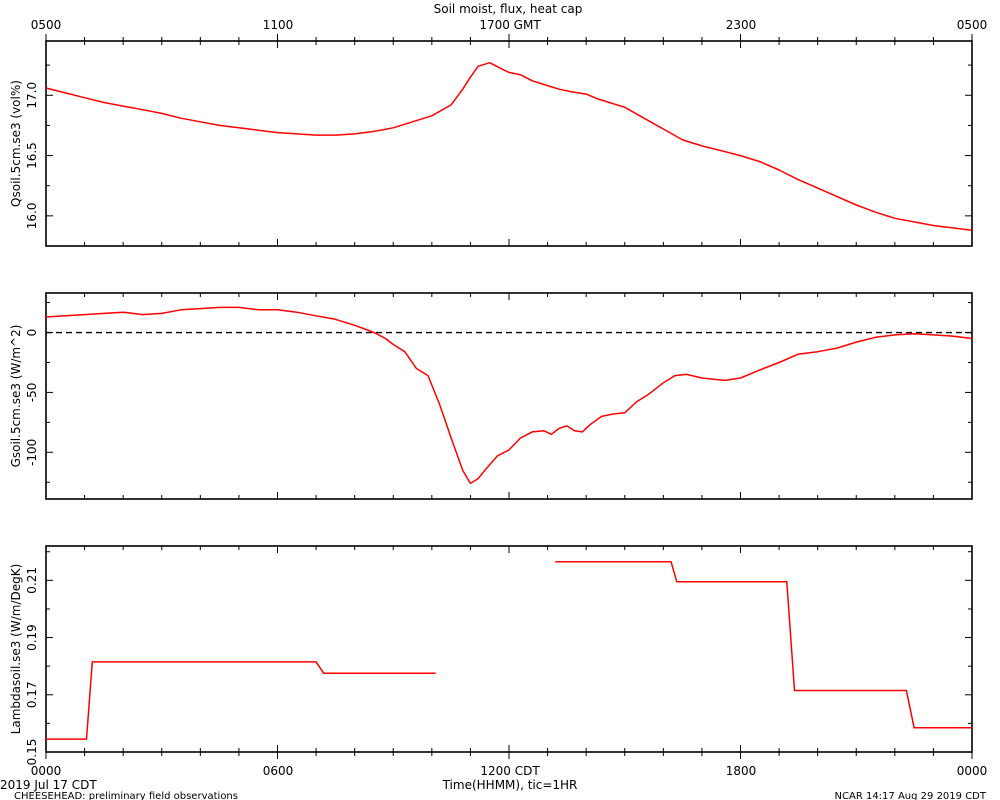 Image resolution: width=1000 pixels, height=800 pixels. Describe the element at coordinates (32, 452) in the screenshot. I see `y-tick-label: -100` at that location.